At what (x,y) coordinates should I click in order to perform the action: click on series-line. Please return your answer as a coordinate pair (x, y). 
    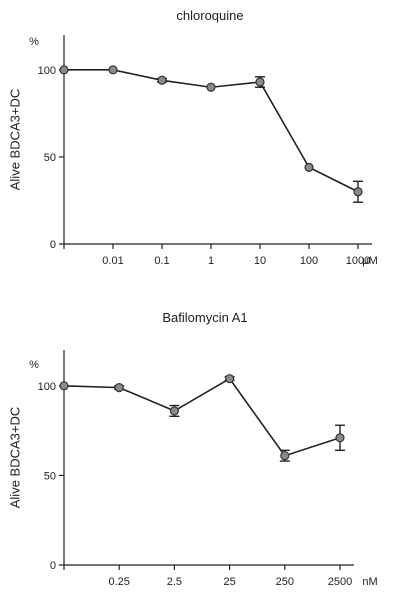
    Looking at the image, I should click on (202, 417).